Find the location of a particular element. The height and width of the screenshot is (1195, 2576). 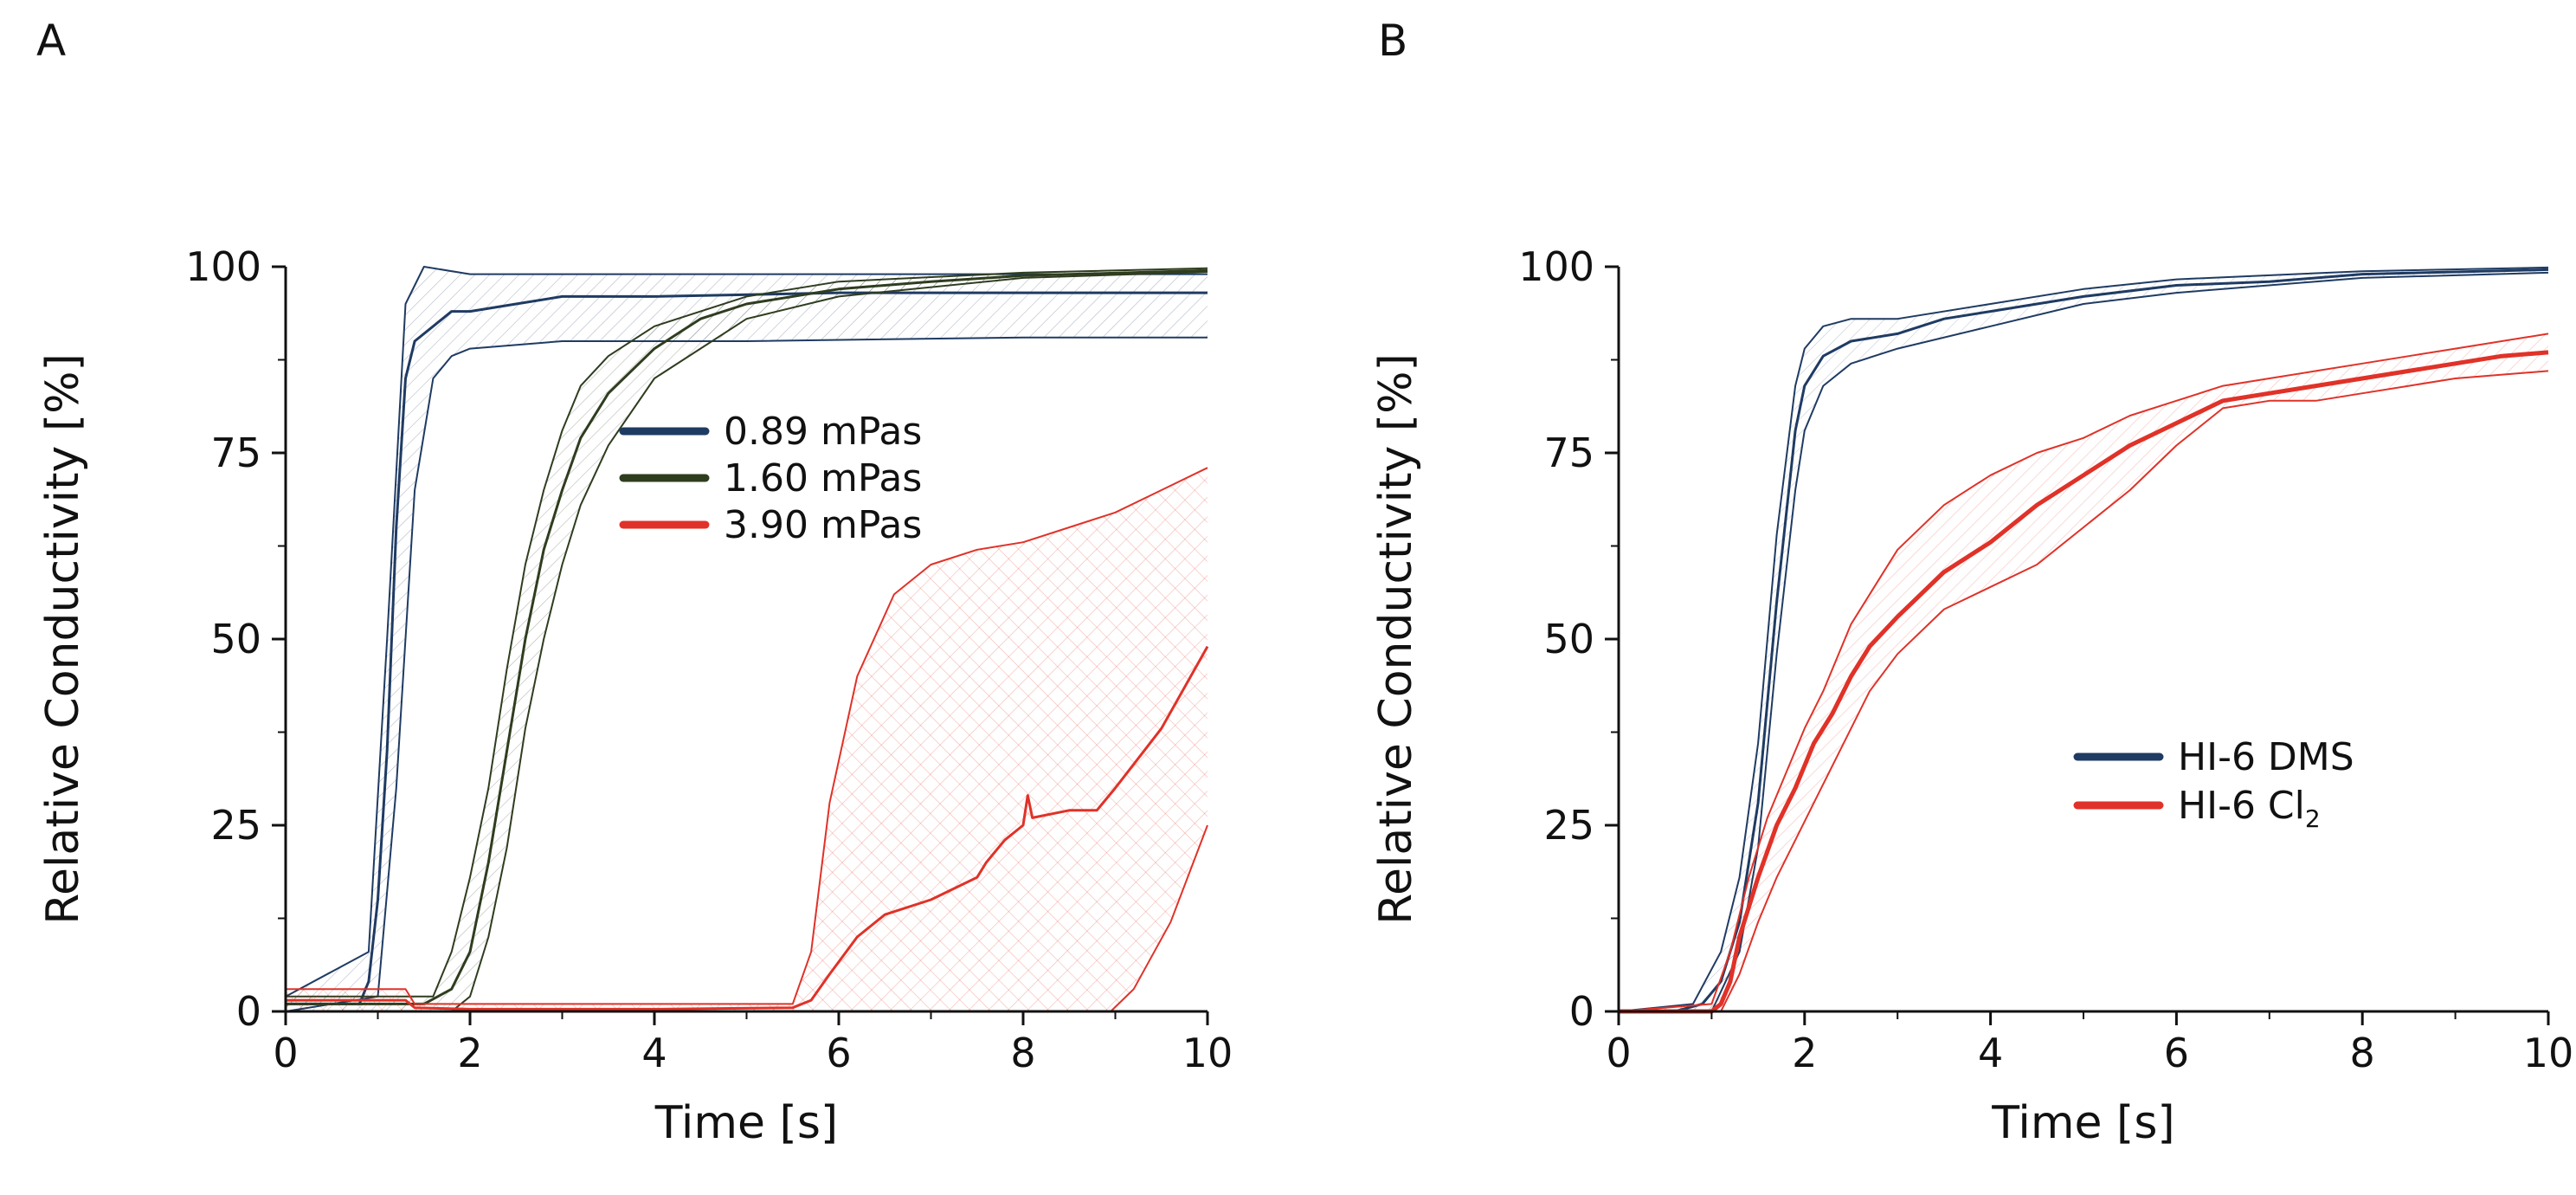

chart-b-x-label: Time [s] is located at coordinates (2082, 1123).